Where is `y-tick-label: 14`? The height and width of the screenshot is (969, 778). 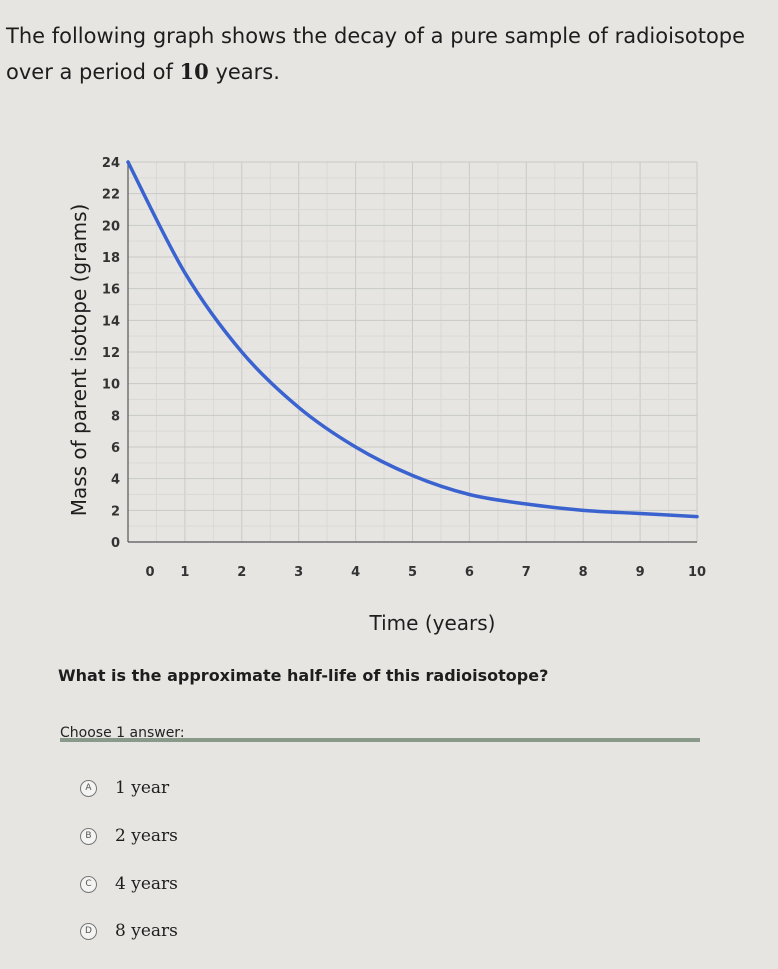
y-tick-label: 14 is located at coordinates (111, 321).